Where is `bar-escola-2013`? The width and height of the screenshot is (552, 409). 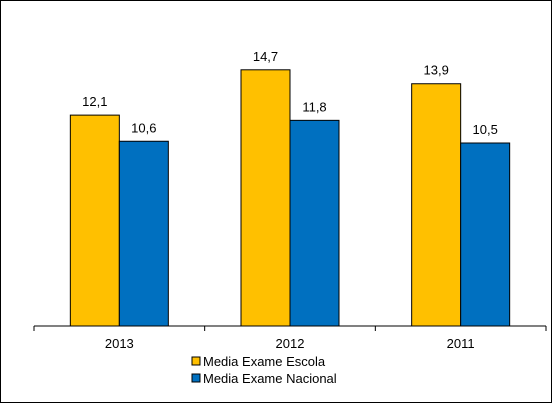
bar-escola-2013 is located at coordinates (94, 220).